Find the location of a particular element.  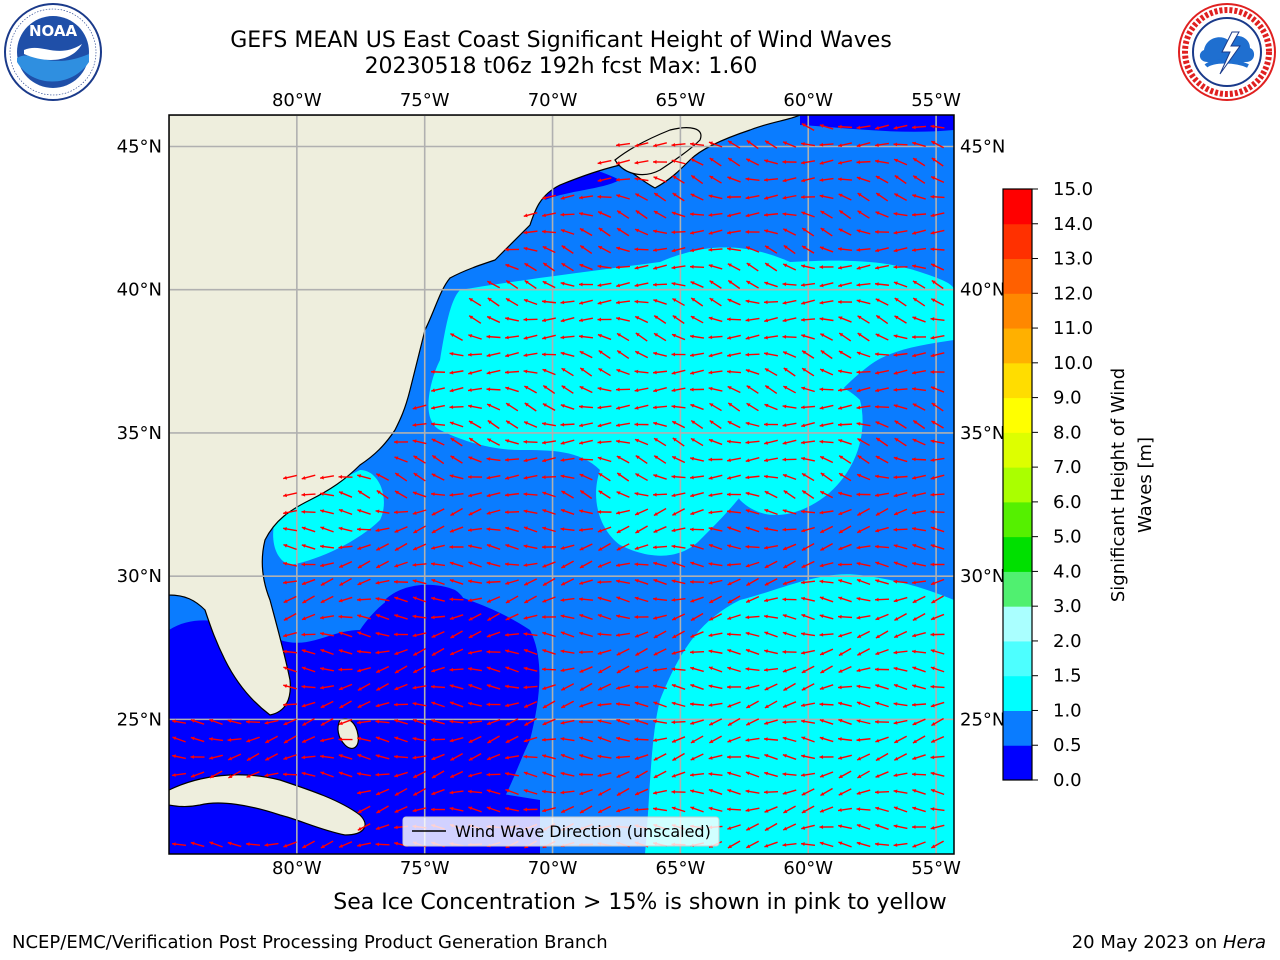

svg-text: NOAA is located at coordinates (53, 31).